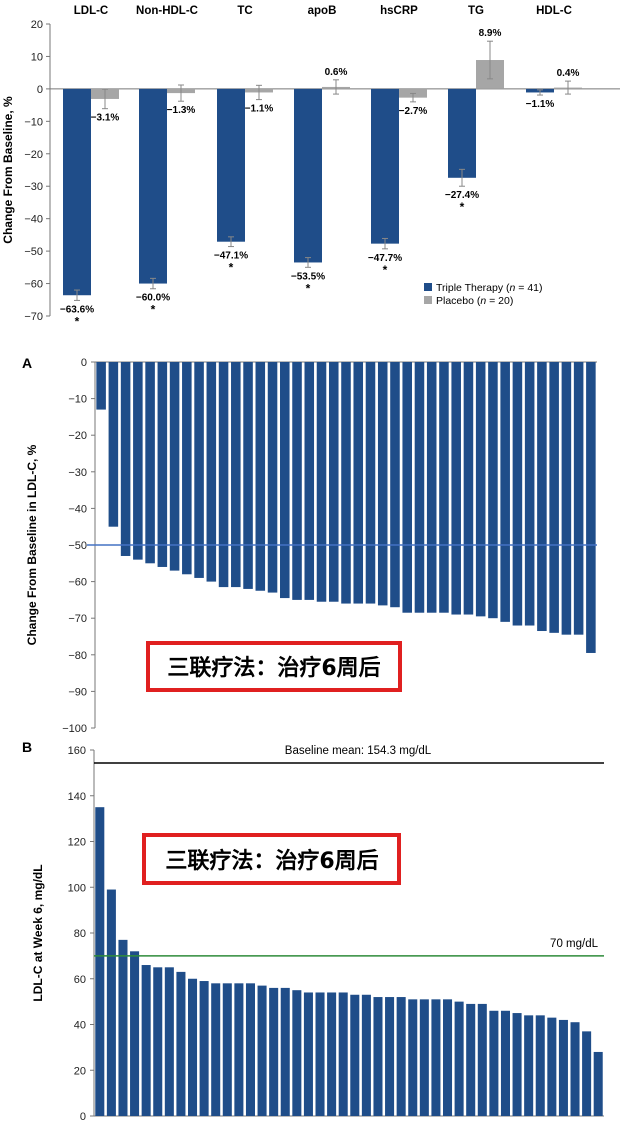 The width and height of the screenshot is (630, 1130). What do you see at coordinates (308, 276) in the screenshot?
I see `data-label: −53.5%` at bounding box center [308, 276].